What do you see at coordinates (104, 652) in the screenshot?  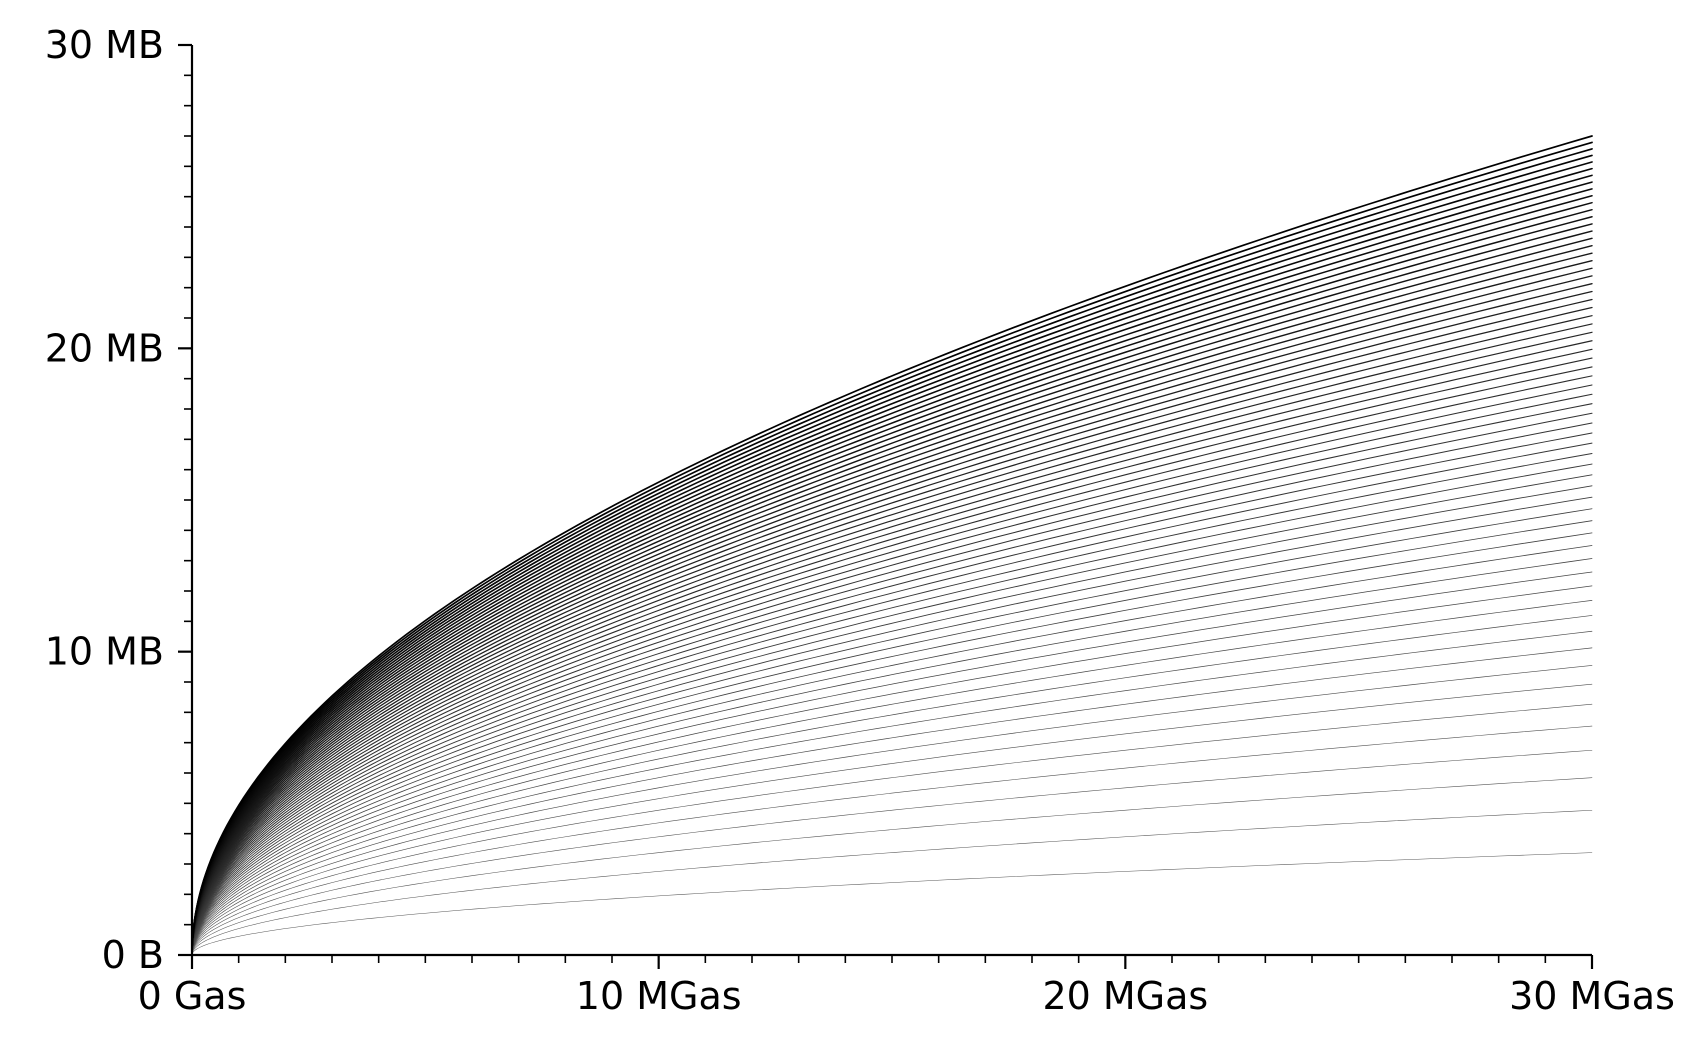 I see `y-tick-label: 10 MB` at bounding box center [104, 652].